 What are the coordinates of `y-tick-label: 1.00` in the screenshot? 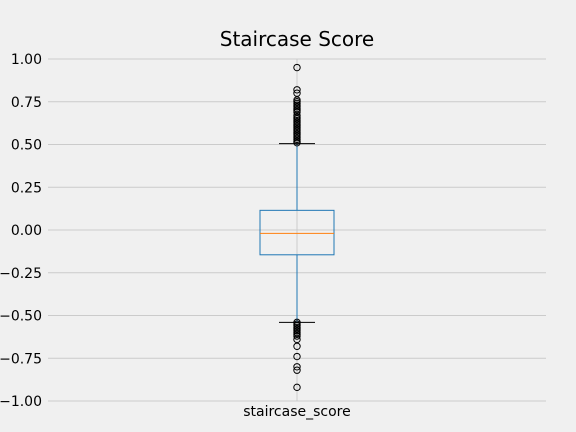 It's located at (26, 60).